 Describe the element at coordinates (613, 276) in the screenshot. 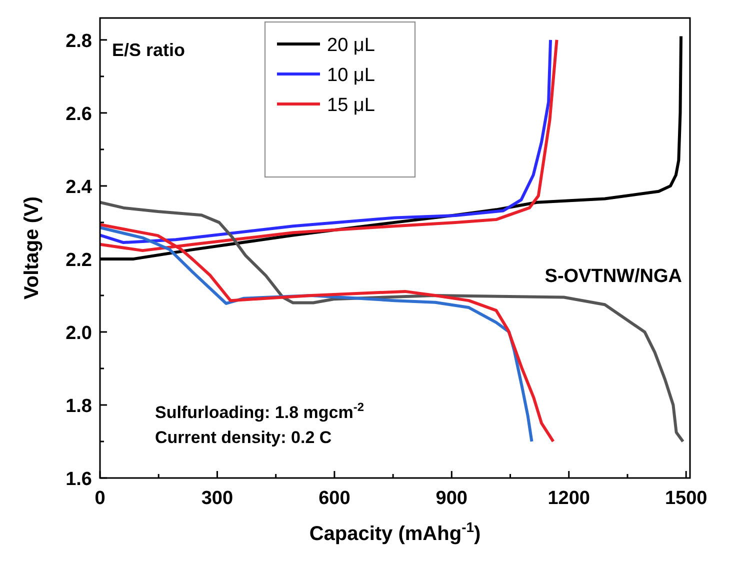

I see `annotation: S-OVTNW/NGA` at that location.